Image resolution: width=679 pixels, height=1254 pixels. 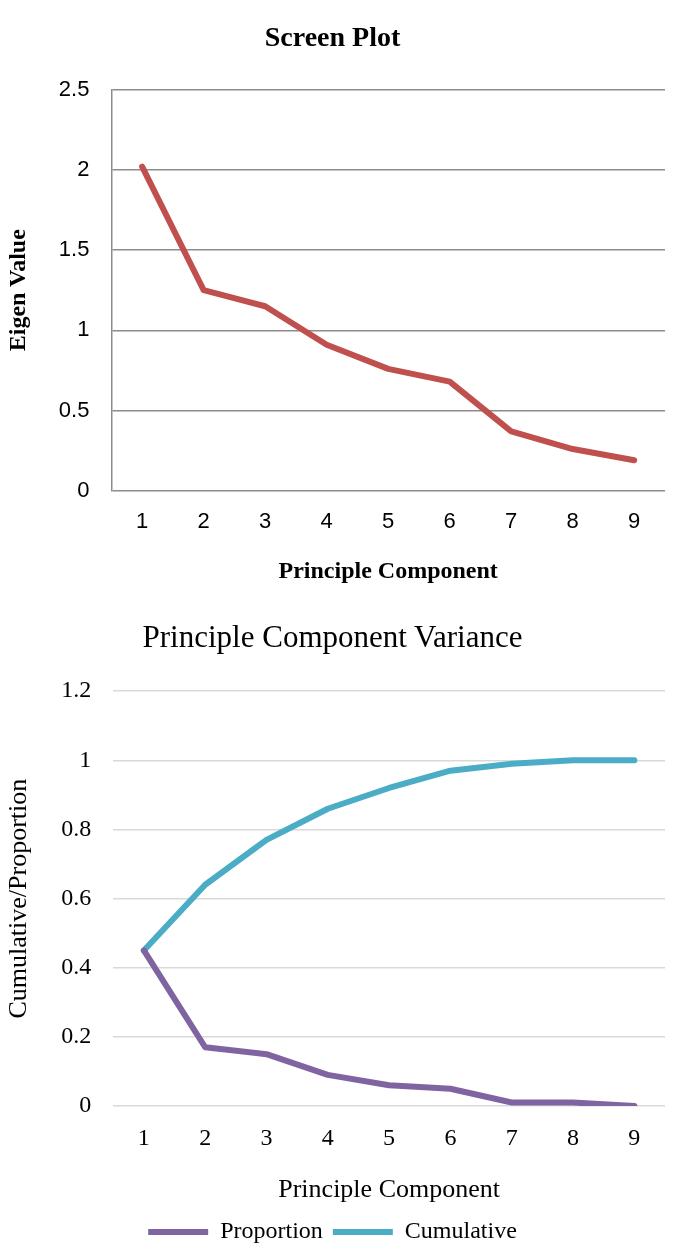 I want to click on y-tick-label: 0.4, so click(x=76, y=966).